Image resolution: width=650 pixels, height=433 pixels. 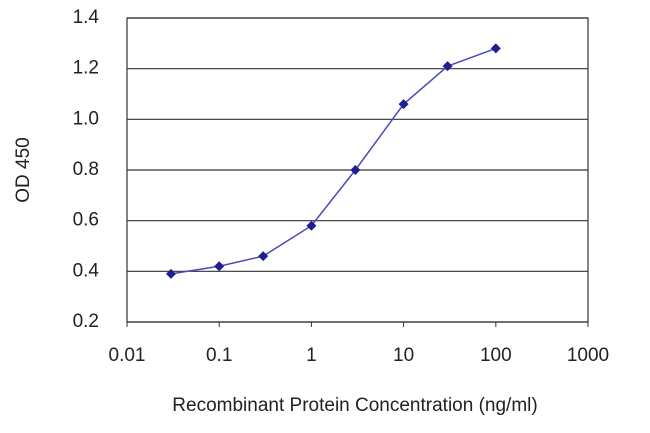 What do you see at coordinates (86, 17) in the screenshot?
I see `y-tick-label: 1.4` at bounding box center [86, 17].